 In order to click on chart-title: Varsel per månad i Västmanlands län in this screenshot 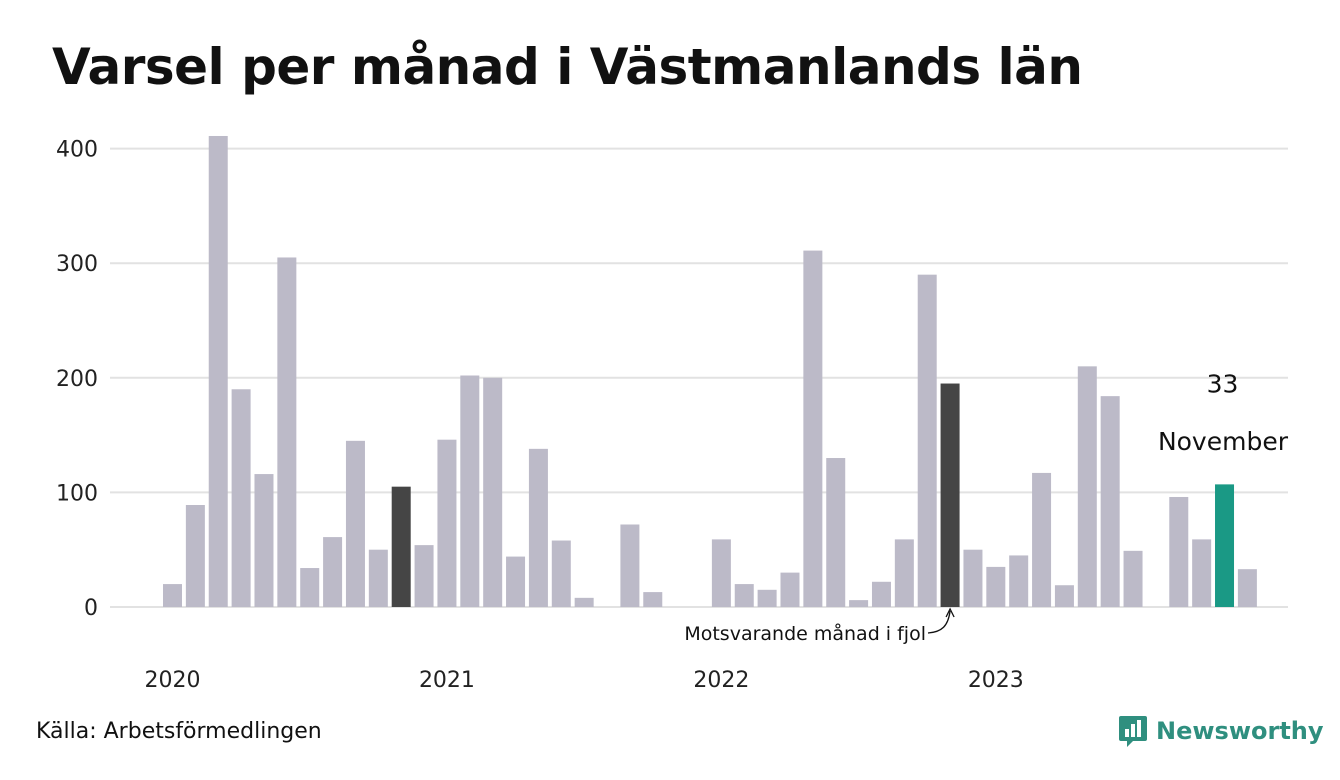, I will do `click(567, 67)`.